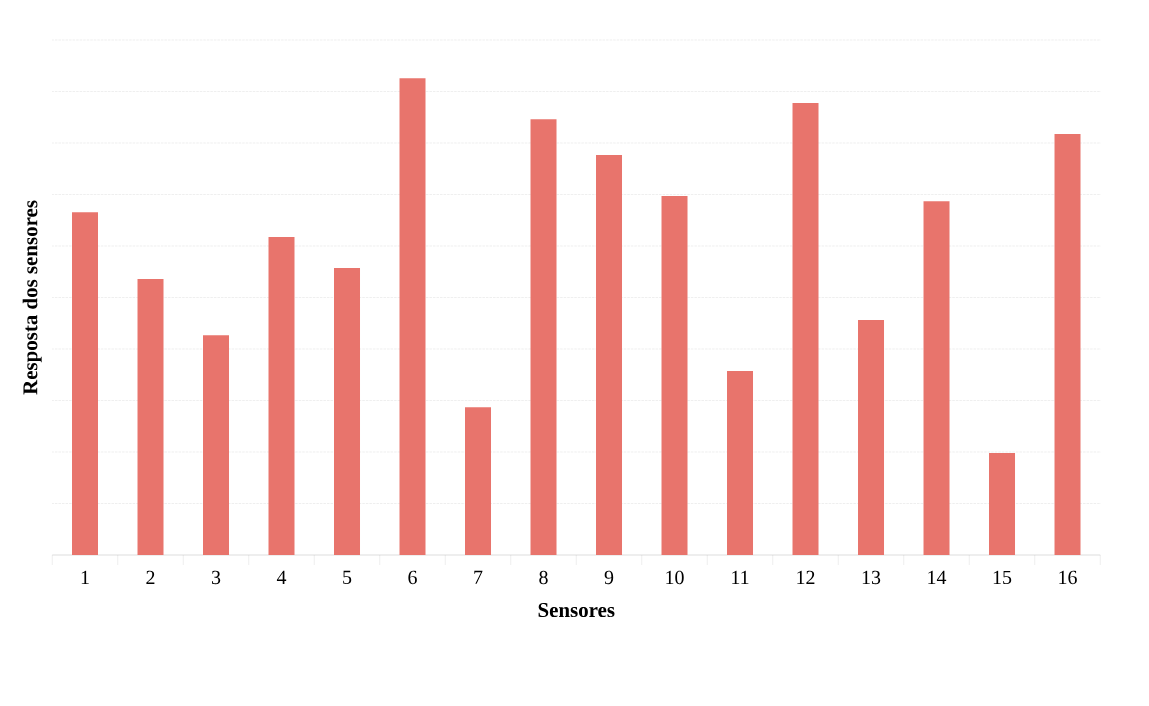 The width and height of the screenshot is (1149, 706). Describe the element at coordinates (1002, 577) in the screenshot. I see `x-tick-label: 15` at that location.